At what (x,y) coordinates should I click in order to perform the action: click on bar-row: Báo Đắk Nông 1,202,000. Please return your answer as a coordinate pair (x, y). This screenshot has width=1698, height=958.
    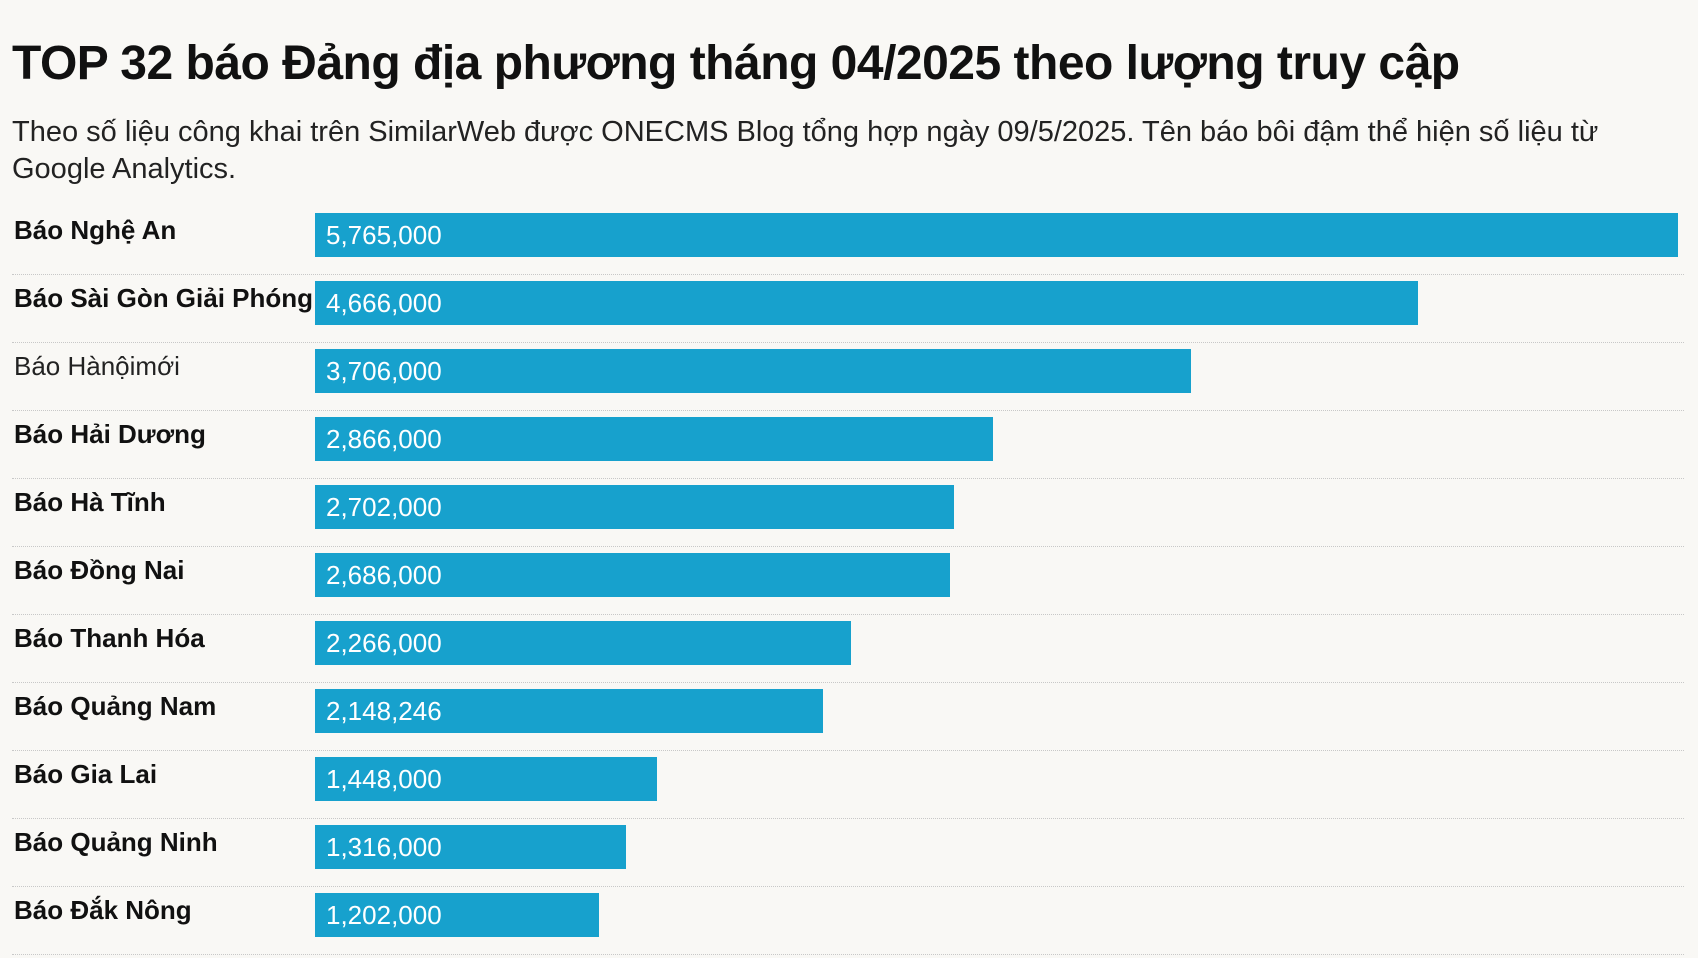
    Looking at the image, I should click on (848, 921).